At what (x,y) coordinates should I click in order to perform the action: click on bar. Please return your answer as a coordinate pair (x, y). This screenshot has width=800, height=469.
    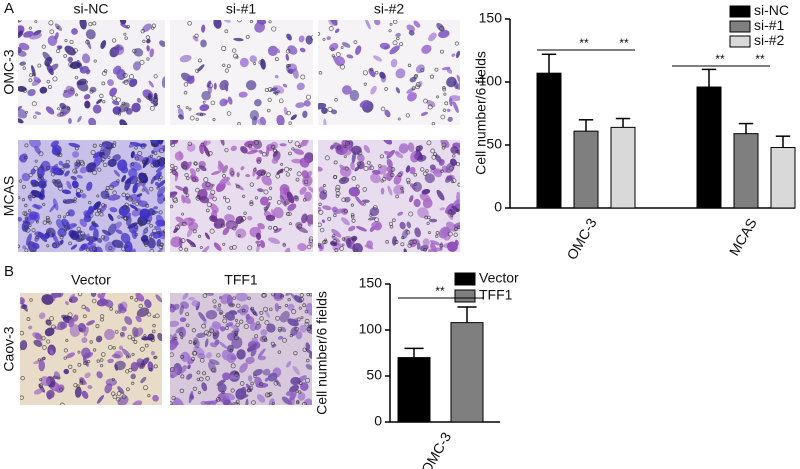
    Looking at the image, I should click on (709, 147).